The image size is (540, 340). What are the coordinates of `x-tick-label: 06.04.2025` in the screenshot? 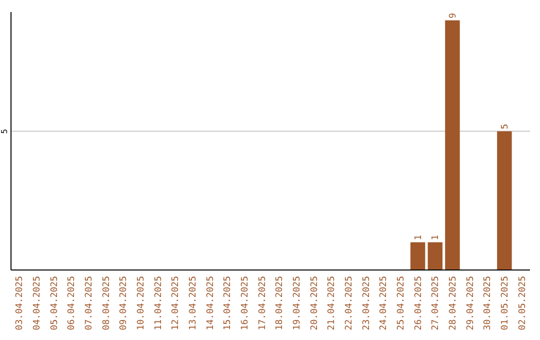 It's located at (72, 303).